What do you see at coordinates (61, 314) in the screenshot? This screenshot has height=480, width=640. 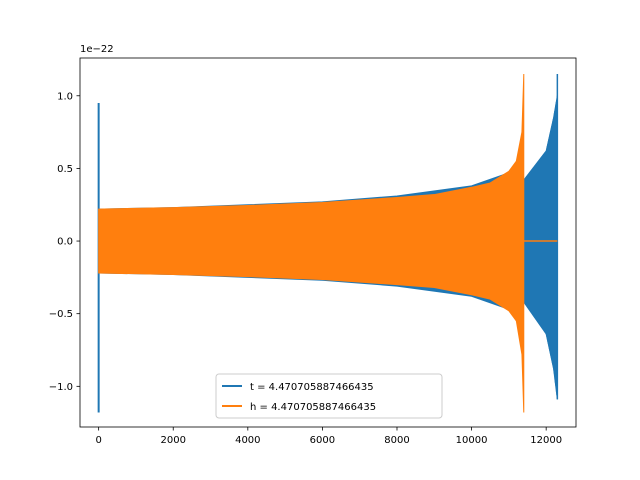 I see `y-tick-label: −0.5` at bounding box center [61, 314].